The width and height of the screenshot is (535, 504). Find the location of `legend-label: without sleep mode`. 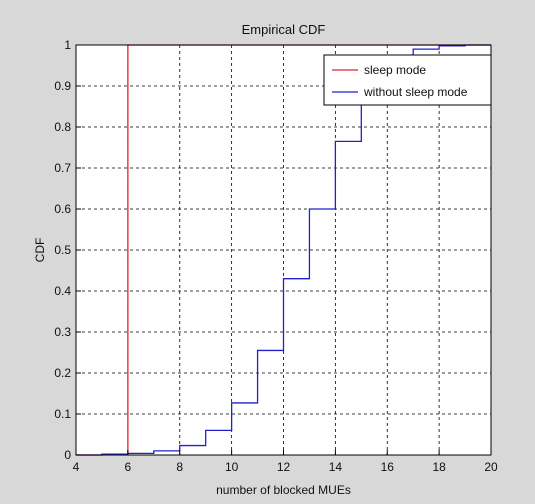

legend-label: without sleep mode is located at coordinates (415, 92).